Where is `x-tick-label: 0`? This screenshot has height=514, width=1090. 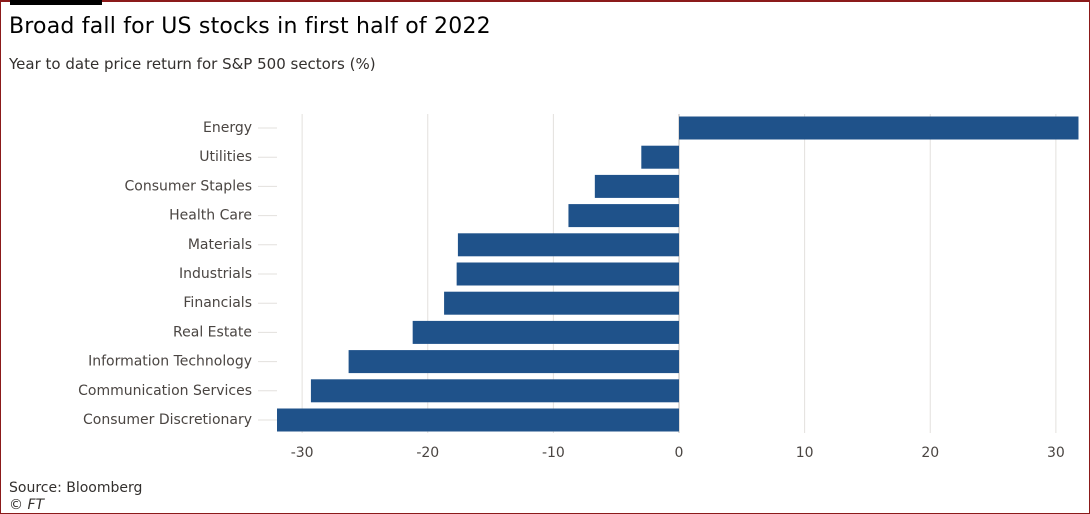 x-tick-label: 0 is located at coordinates (679, 453).